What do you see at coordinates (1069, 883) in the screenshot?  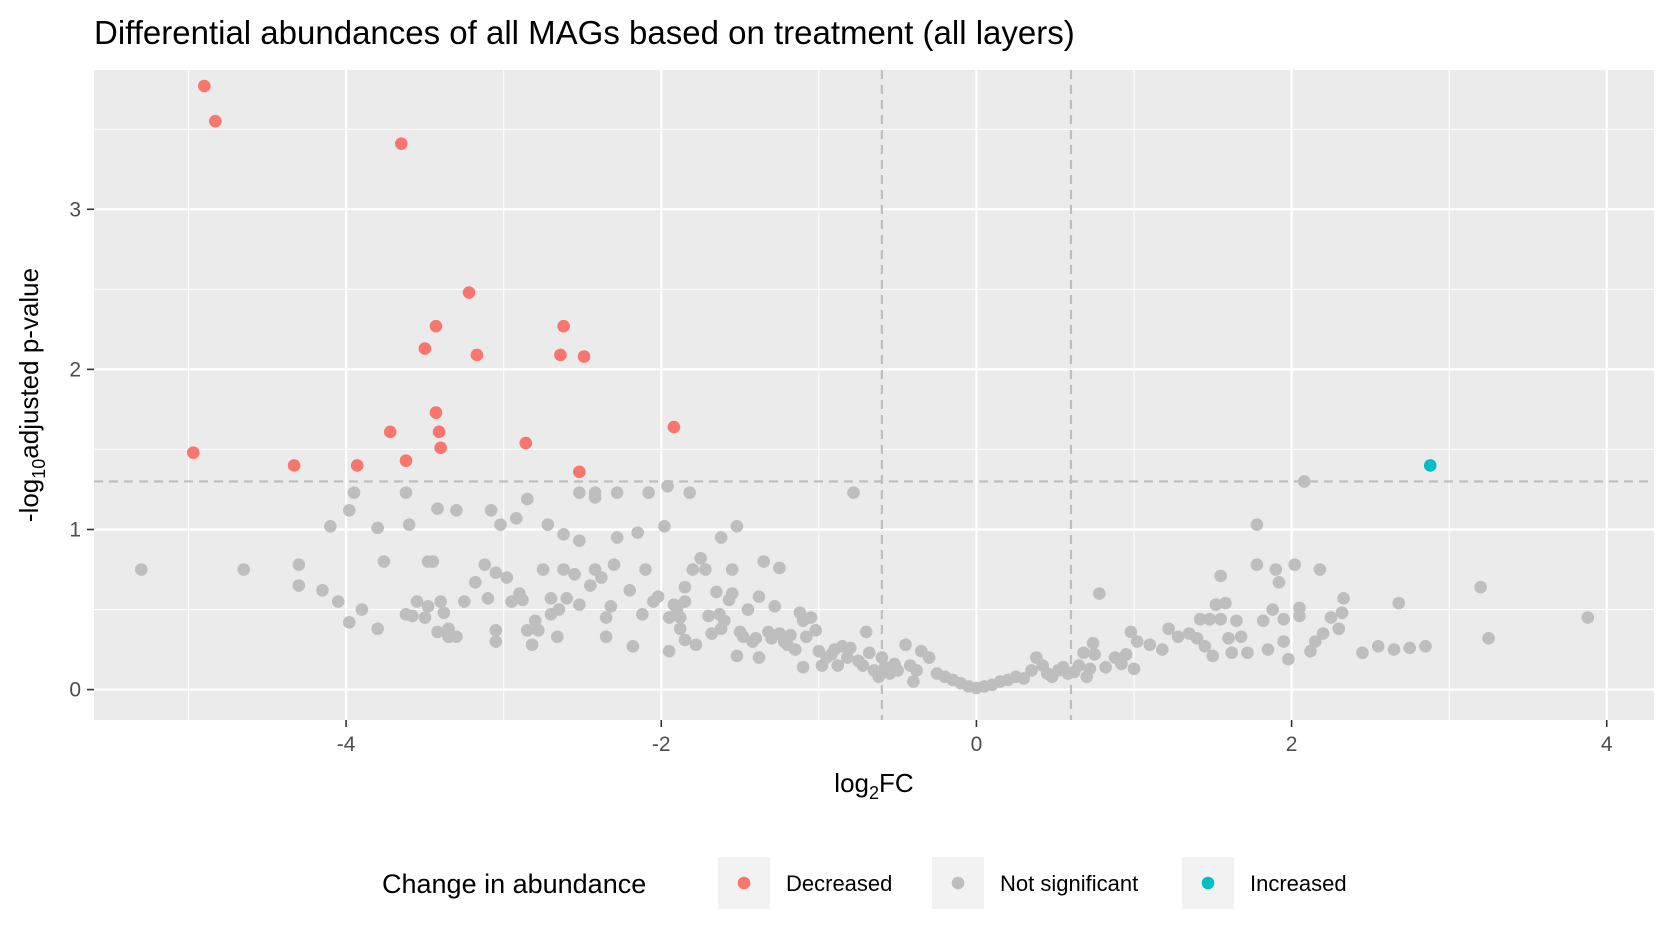 I see `legend-label-not-significant: Not significant` at bounding box center [1069, 883].